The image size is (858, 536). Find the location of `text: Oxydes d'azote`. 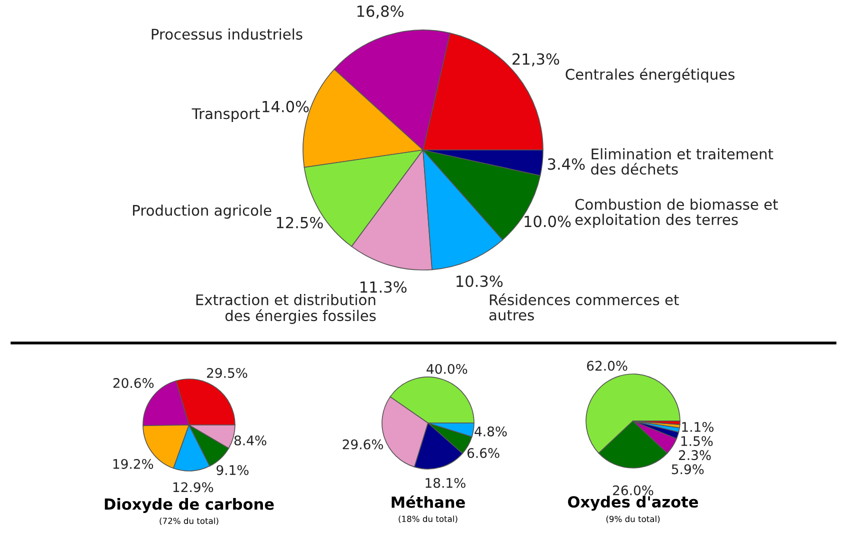

text: Oxydes d'azote is located at coordinates (633, 503).